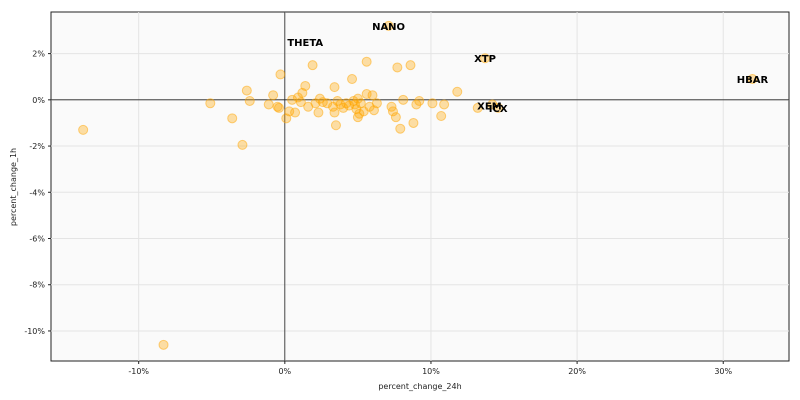 This screenshot has width=800, height=400. What do you see at coordinates (38, 54) in the screenshot?
I see `y-tick-label: 2%` at bounding box center [38, 54].